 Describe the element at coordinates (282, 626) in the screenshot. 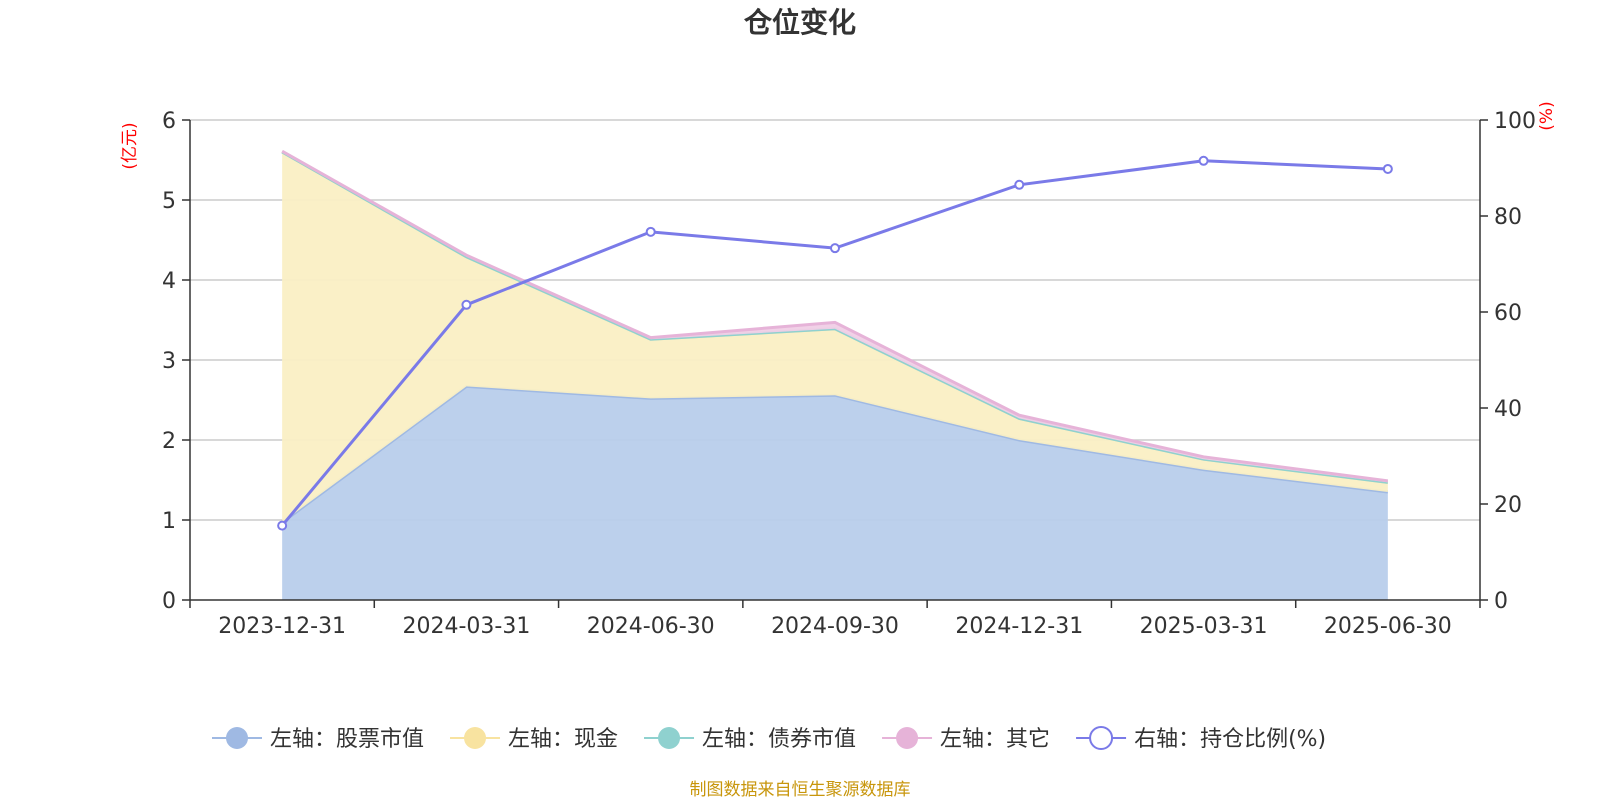

I see `x-axis-tick-label: 2023-12-31` at that location.